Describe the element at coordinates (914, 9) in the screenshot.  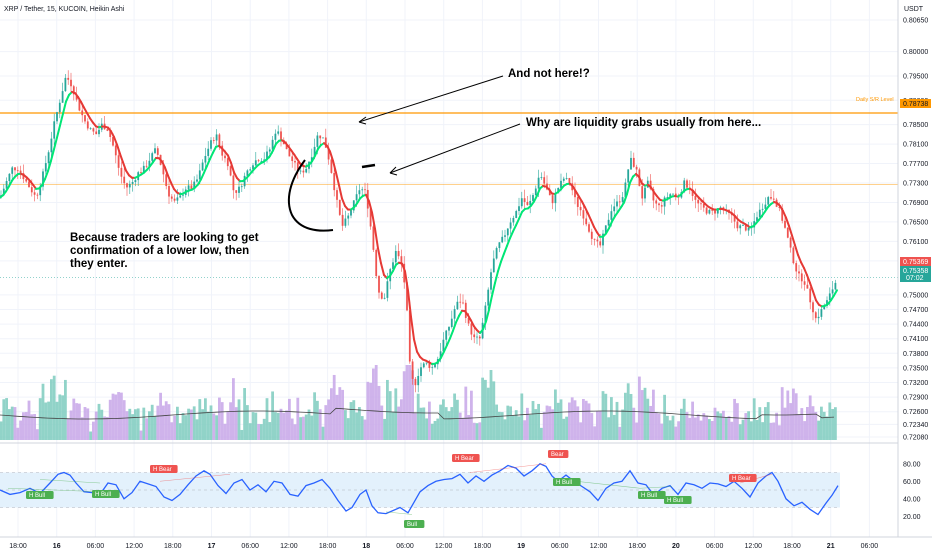
I see `currency-label: USDT` at that location.